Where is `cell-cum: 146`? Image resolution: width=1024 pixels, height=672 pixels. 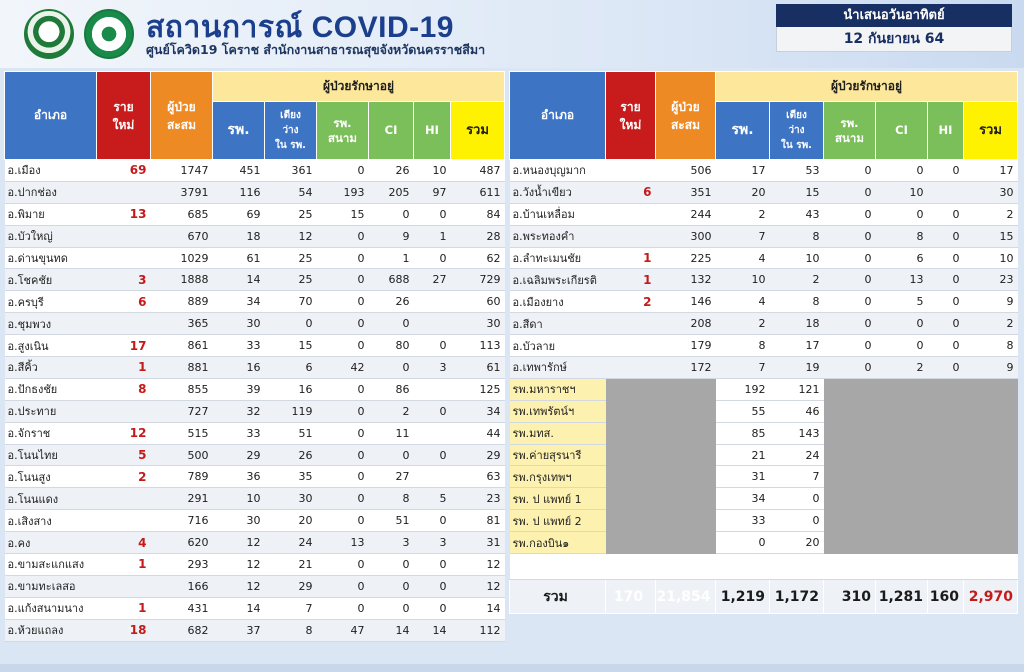 cell-cum: 146 is located at coordinates (685, 302).